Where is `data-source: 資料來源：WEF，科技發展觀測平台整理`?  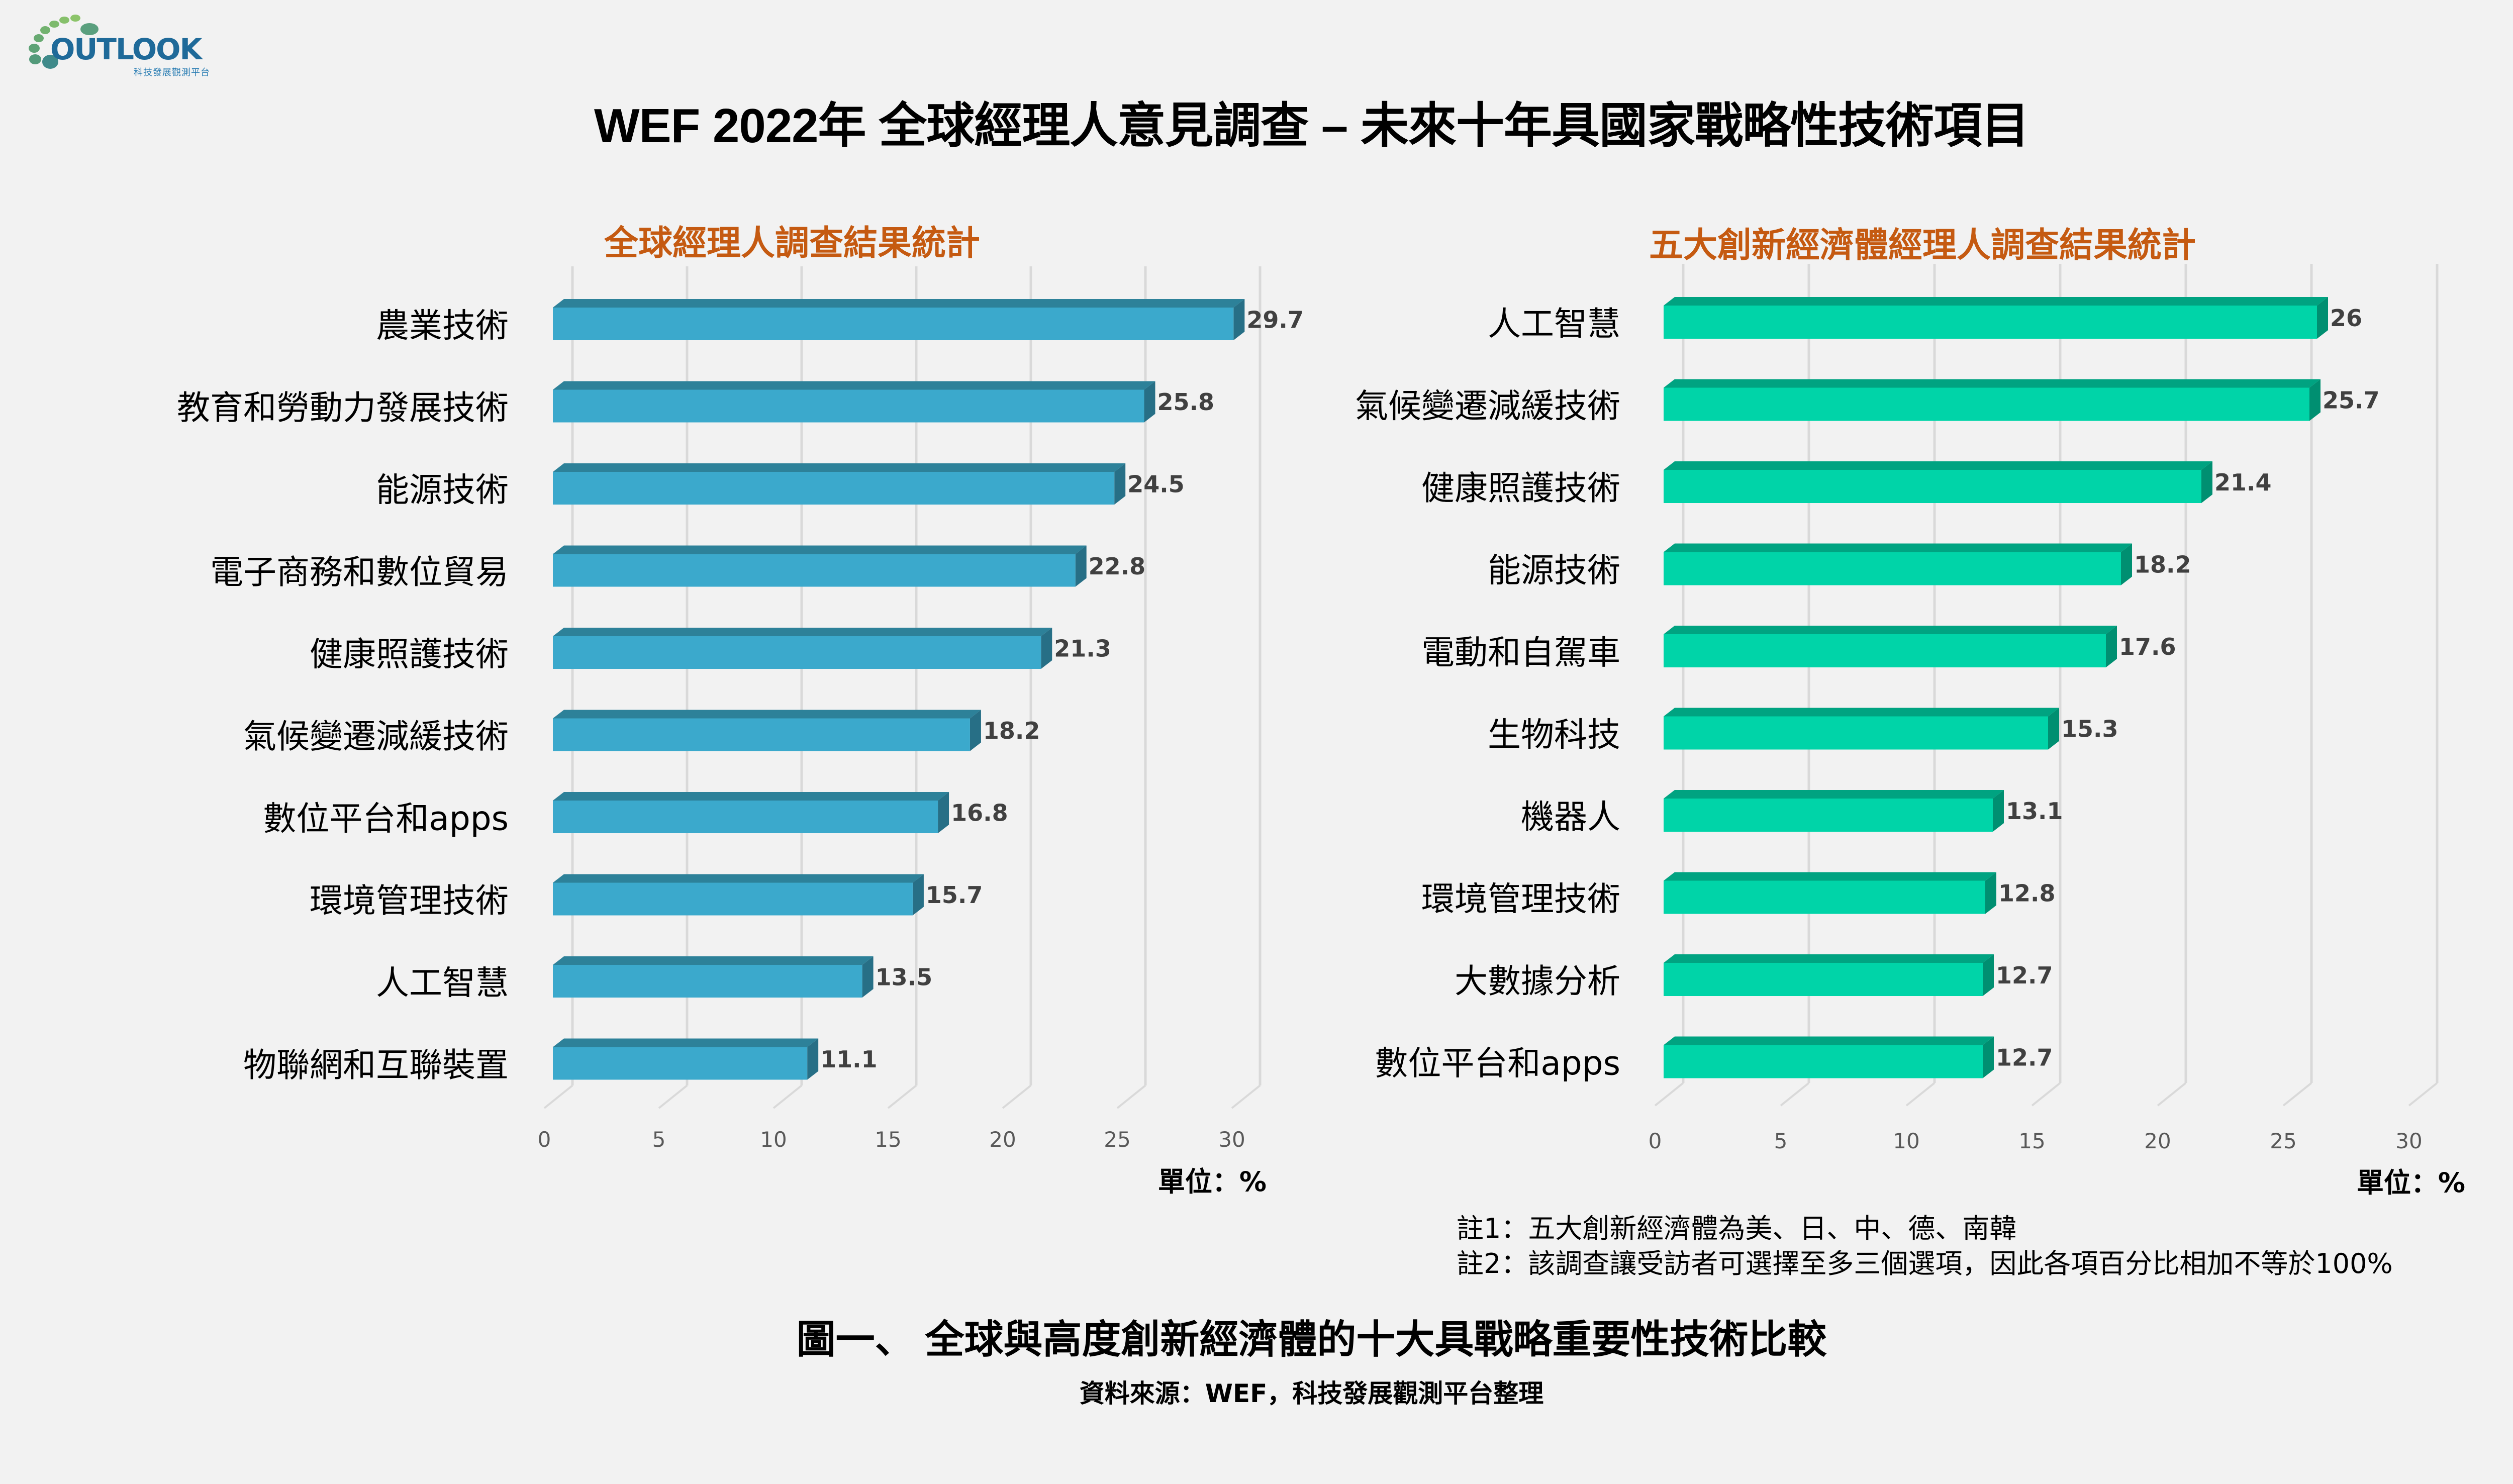
data-source: 資料來源：WEF，科技發展觀測平台整理 is located at coordinates (1311, 1393).